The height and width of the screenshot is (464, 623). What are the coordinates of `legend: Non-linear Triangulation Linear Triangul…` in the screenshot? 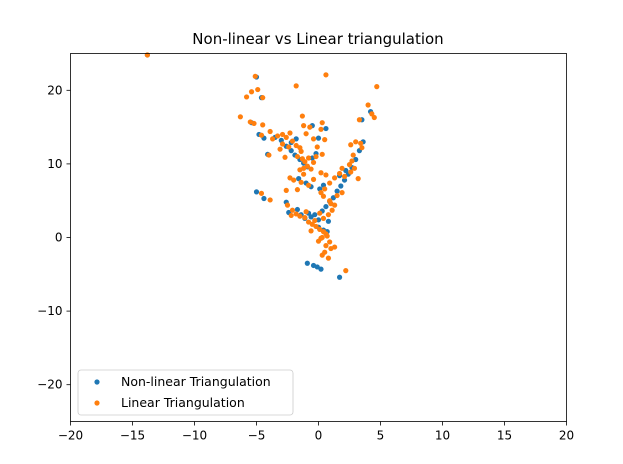 It's located at (185, 392).